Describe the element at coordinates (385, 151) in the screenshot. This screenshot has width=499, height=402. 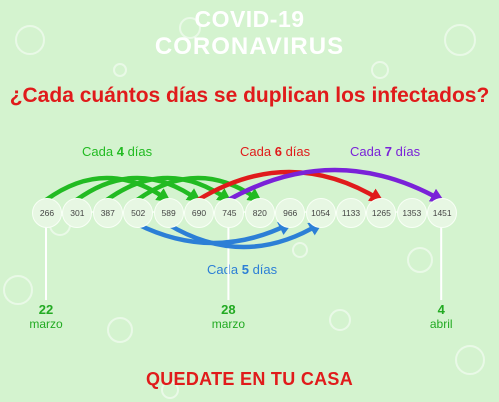
I see `label-every-7-days: Cada 7 días` at that location.